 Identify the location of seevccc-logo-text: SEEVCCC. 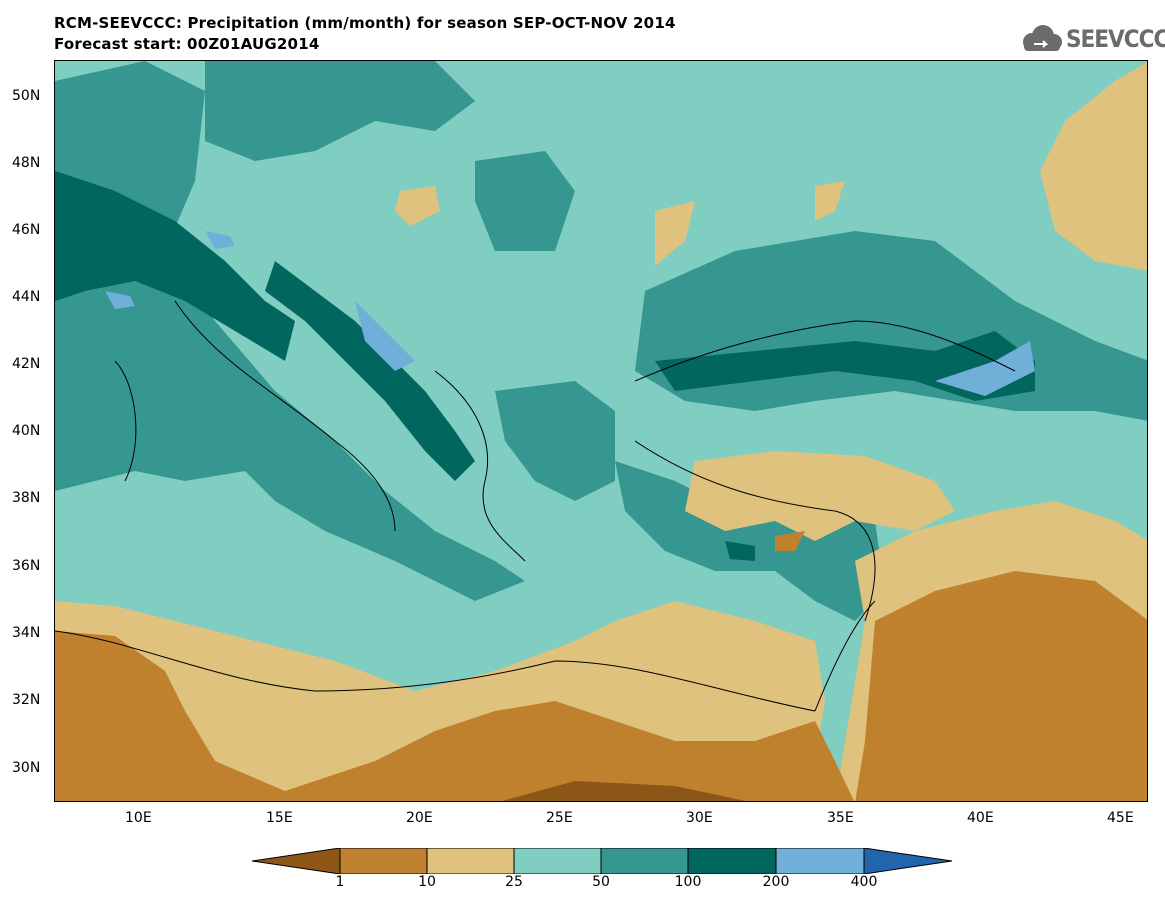
(1115, 39).